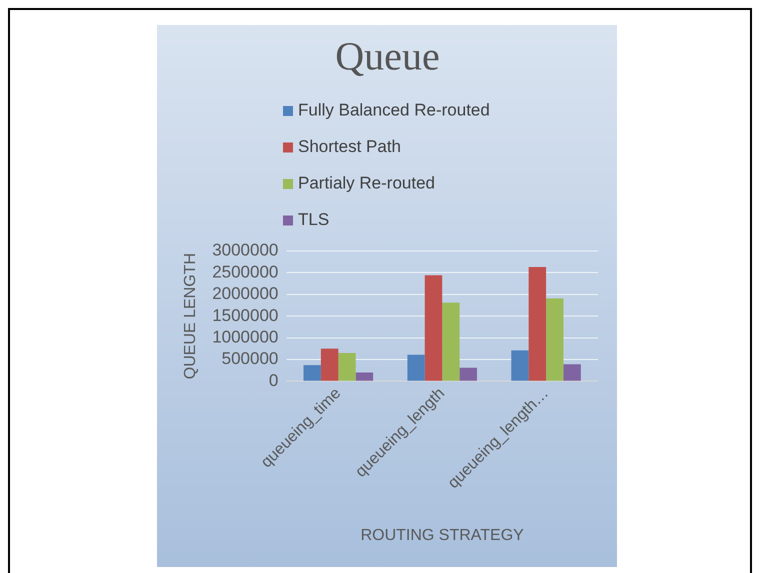 The image size is (762, 573). What do you see at coordinates (367, 183) in the screenshot?
I see `legend-label: Partialy Re-routed` at bounding box center [367, 183].